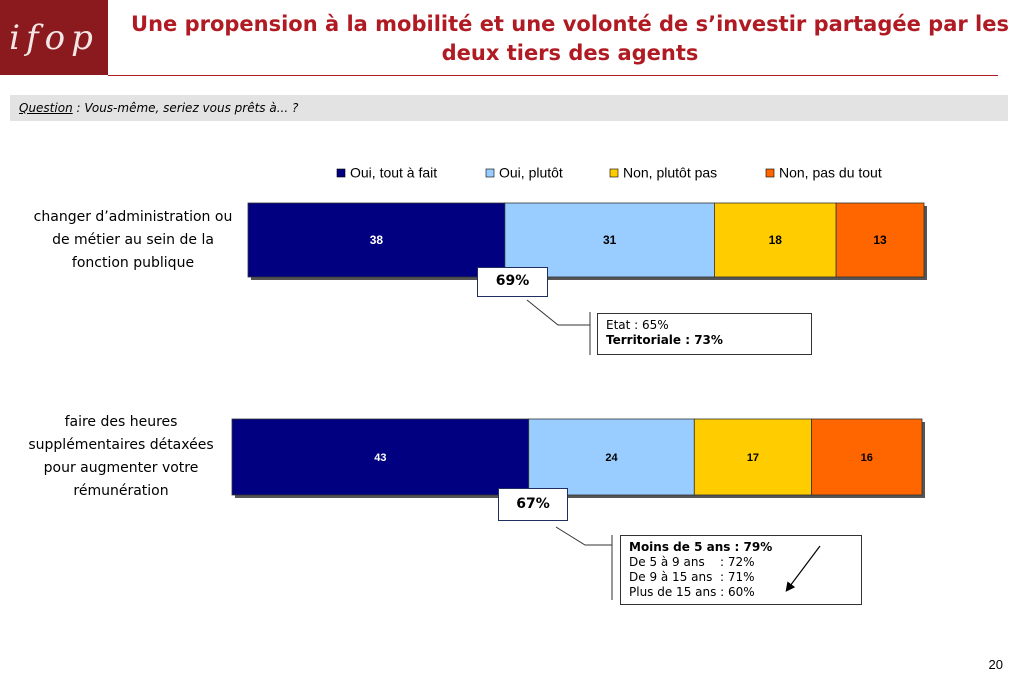 The image size is (1023, 682). I want to click on detail-box: Etat : 65% Territoriale : 73%, so click(704, 334).